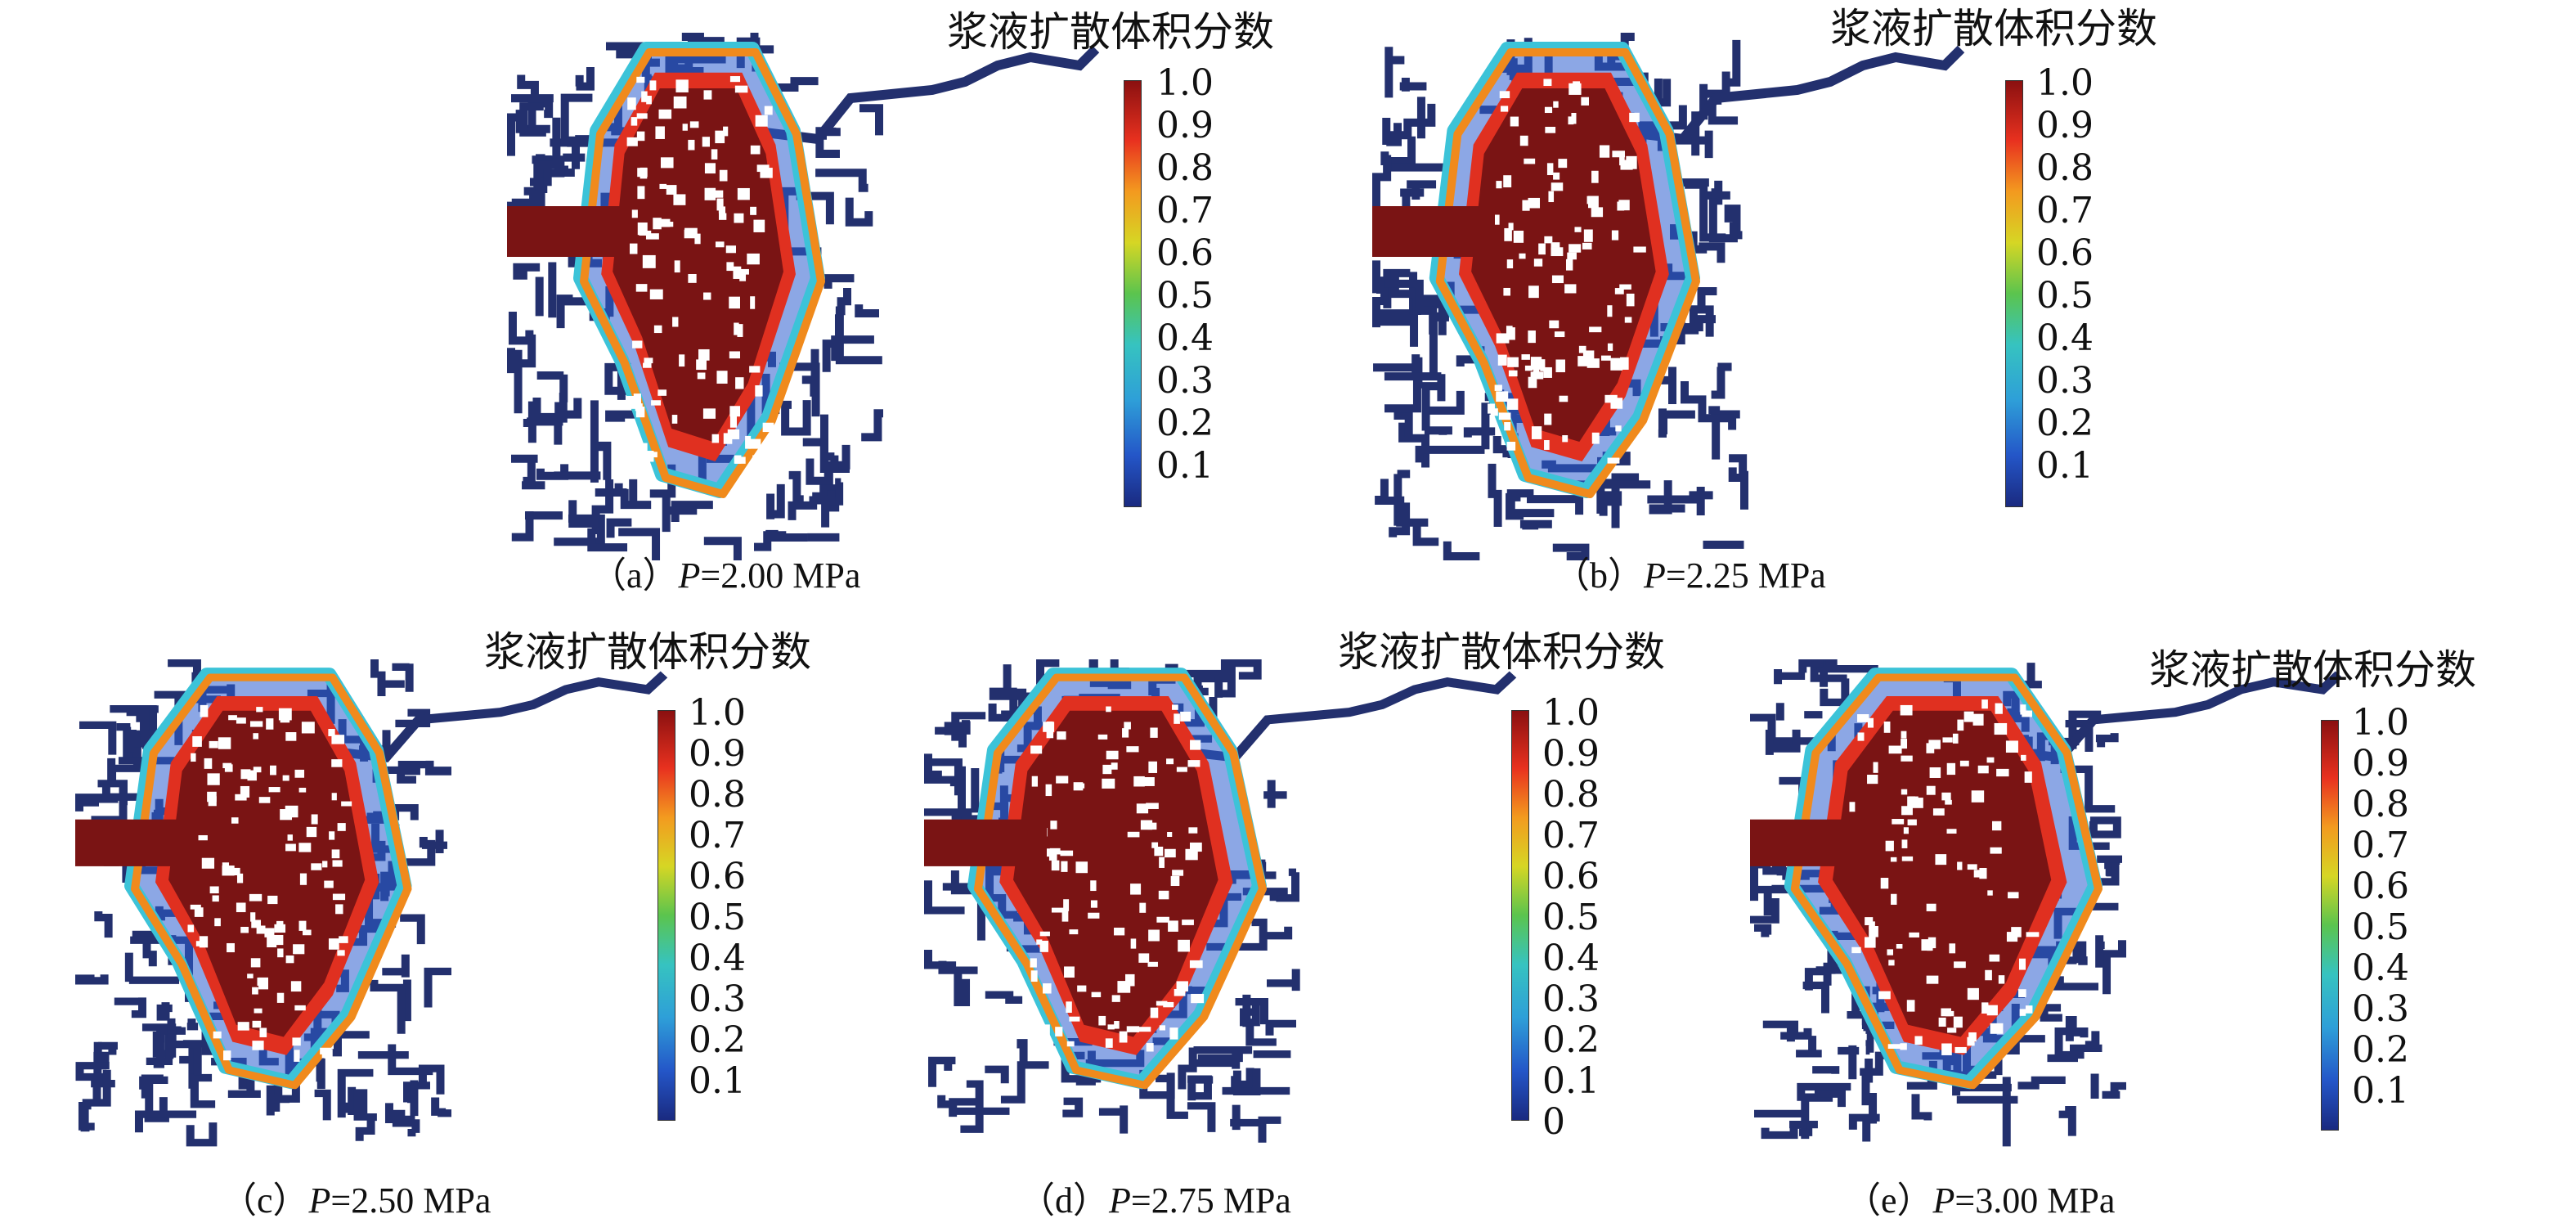 This screenshot has height=1232, width=2576. What do you see at coordinates (689, 575) in the screenshot?
I see `caption-pvar-a: P` at bounding box center [689, 575].